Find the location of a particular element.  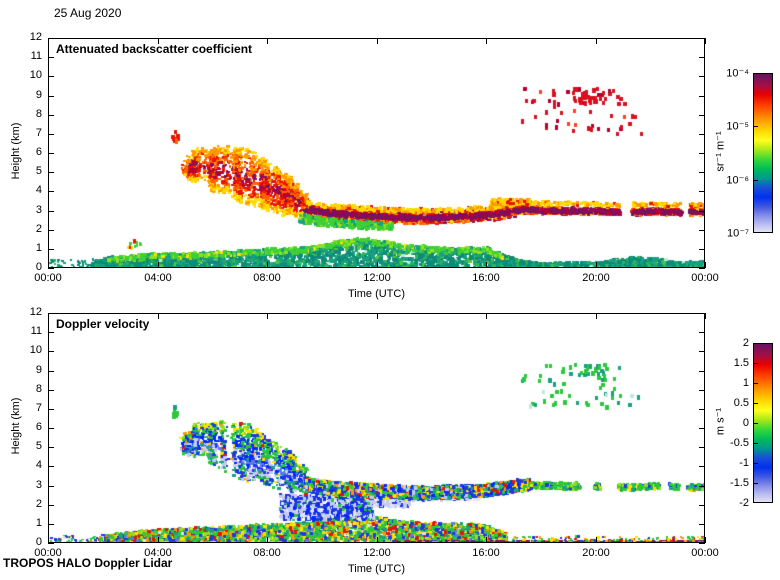

y-tick-label: 6 is located at coordinates (38, 427).